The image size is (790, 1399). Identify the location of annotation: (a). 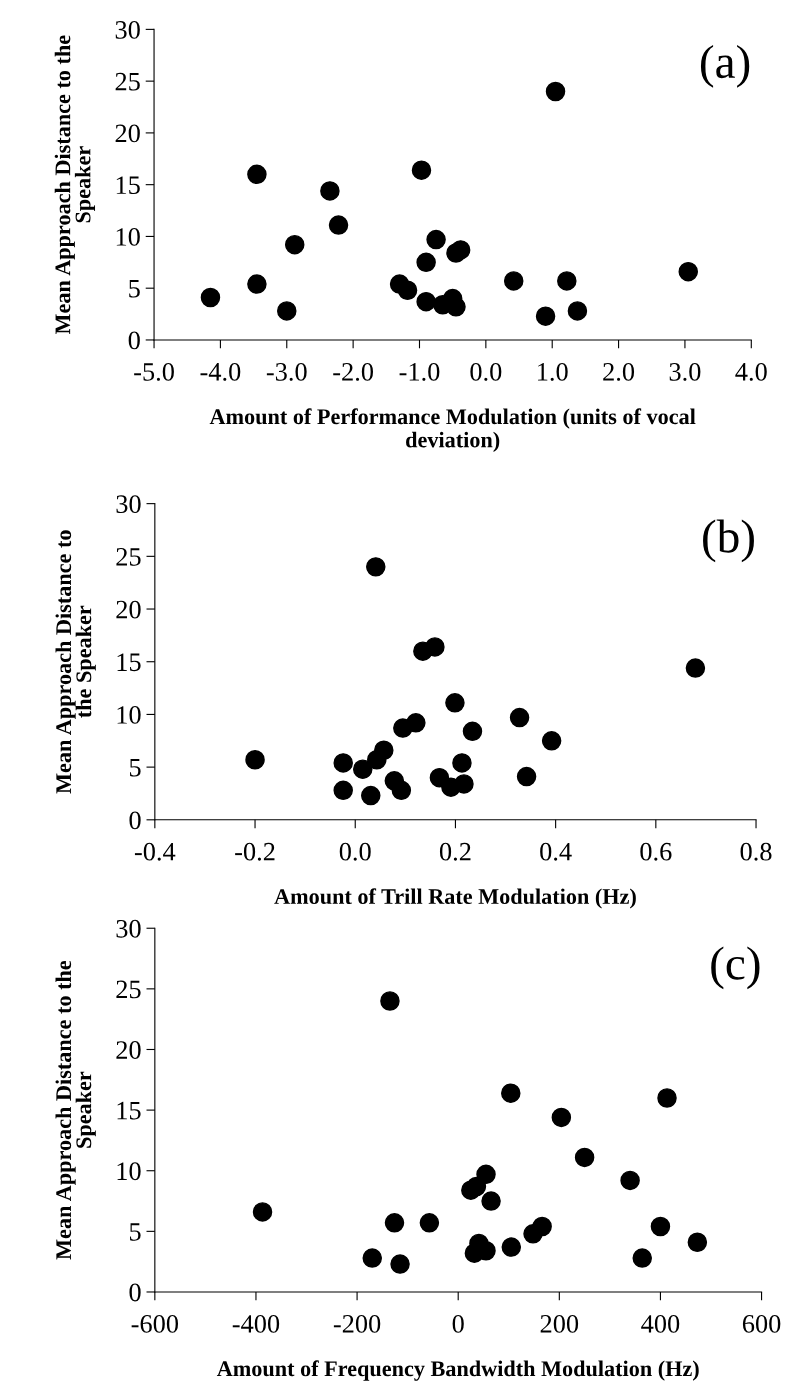
(725, 66).